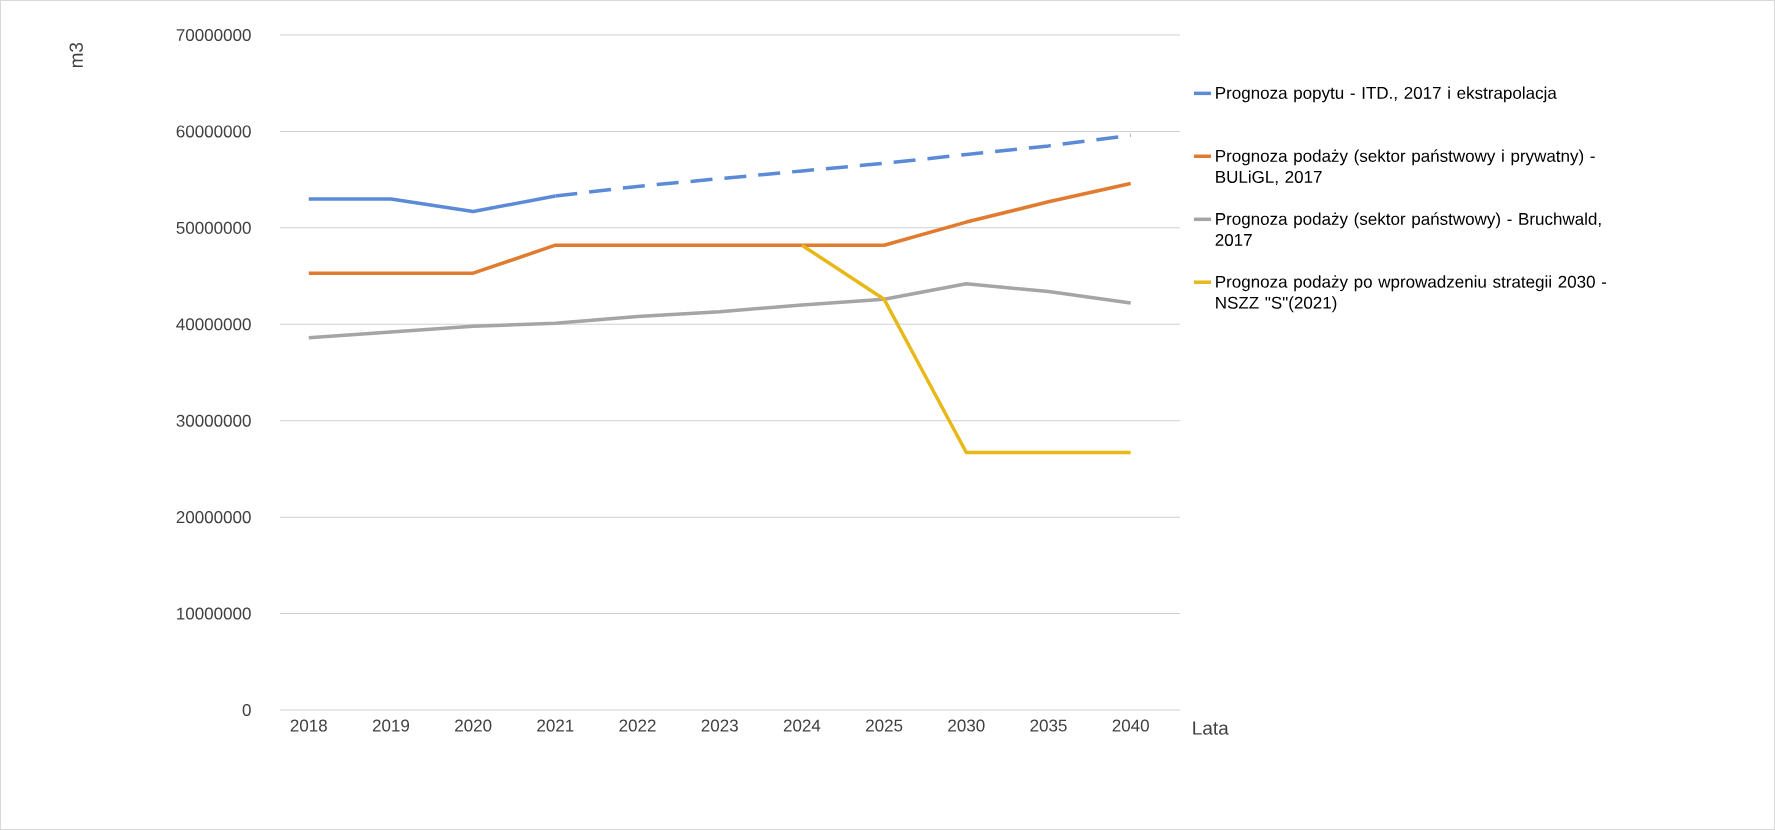  I want to click on x-axis-title: Lata, so click(1211, 728).